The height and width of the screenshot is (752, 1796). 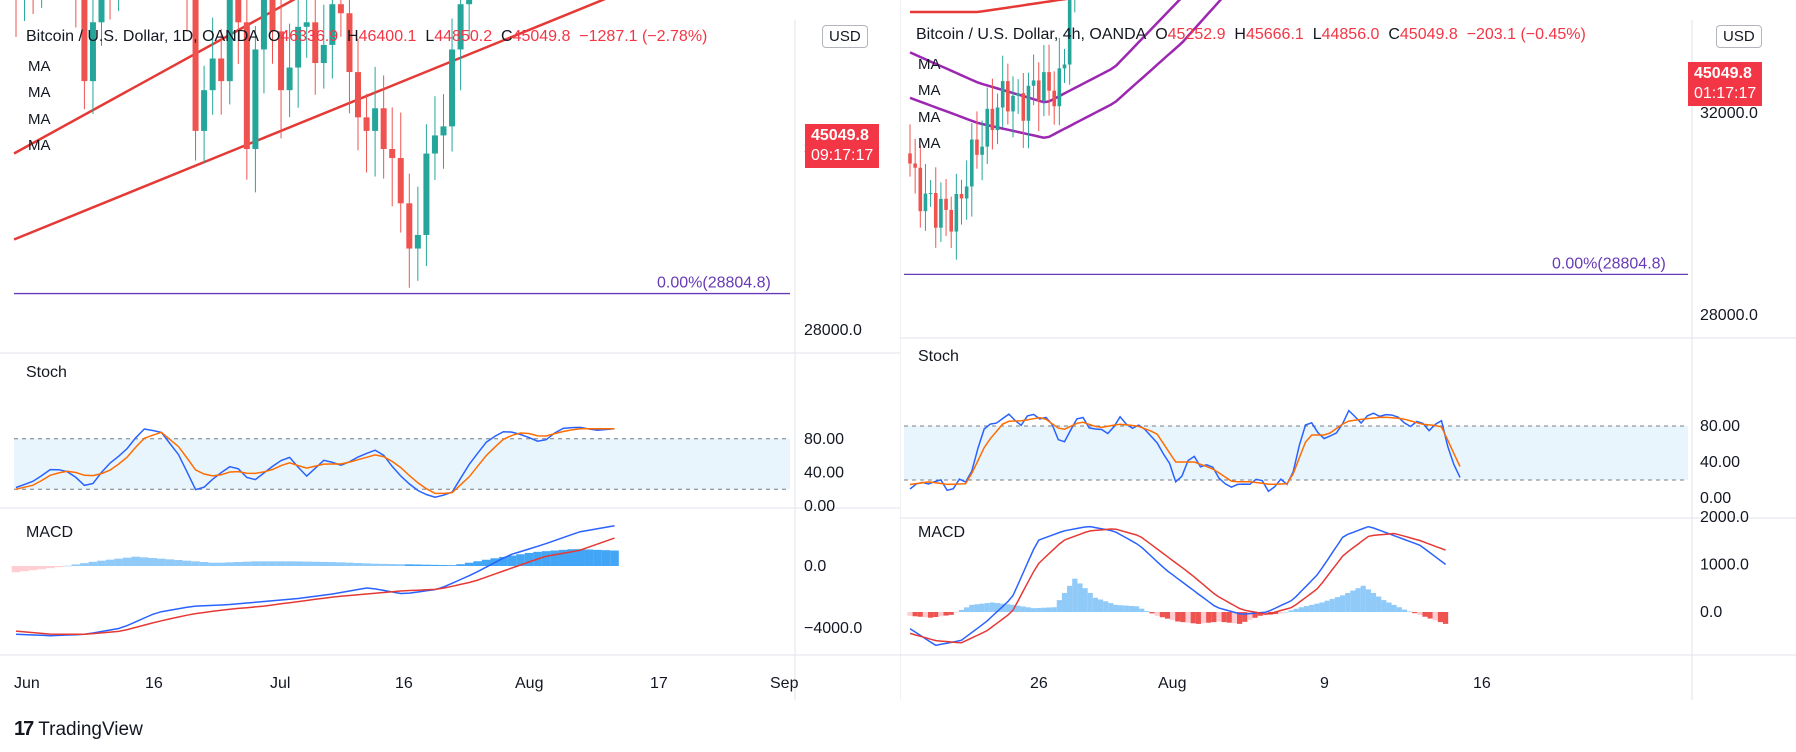 I want to click on time-tick-label: Jul, so click(x=280, y=683).